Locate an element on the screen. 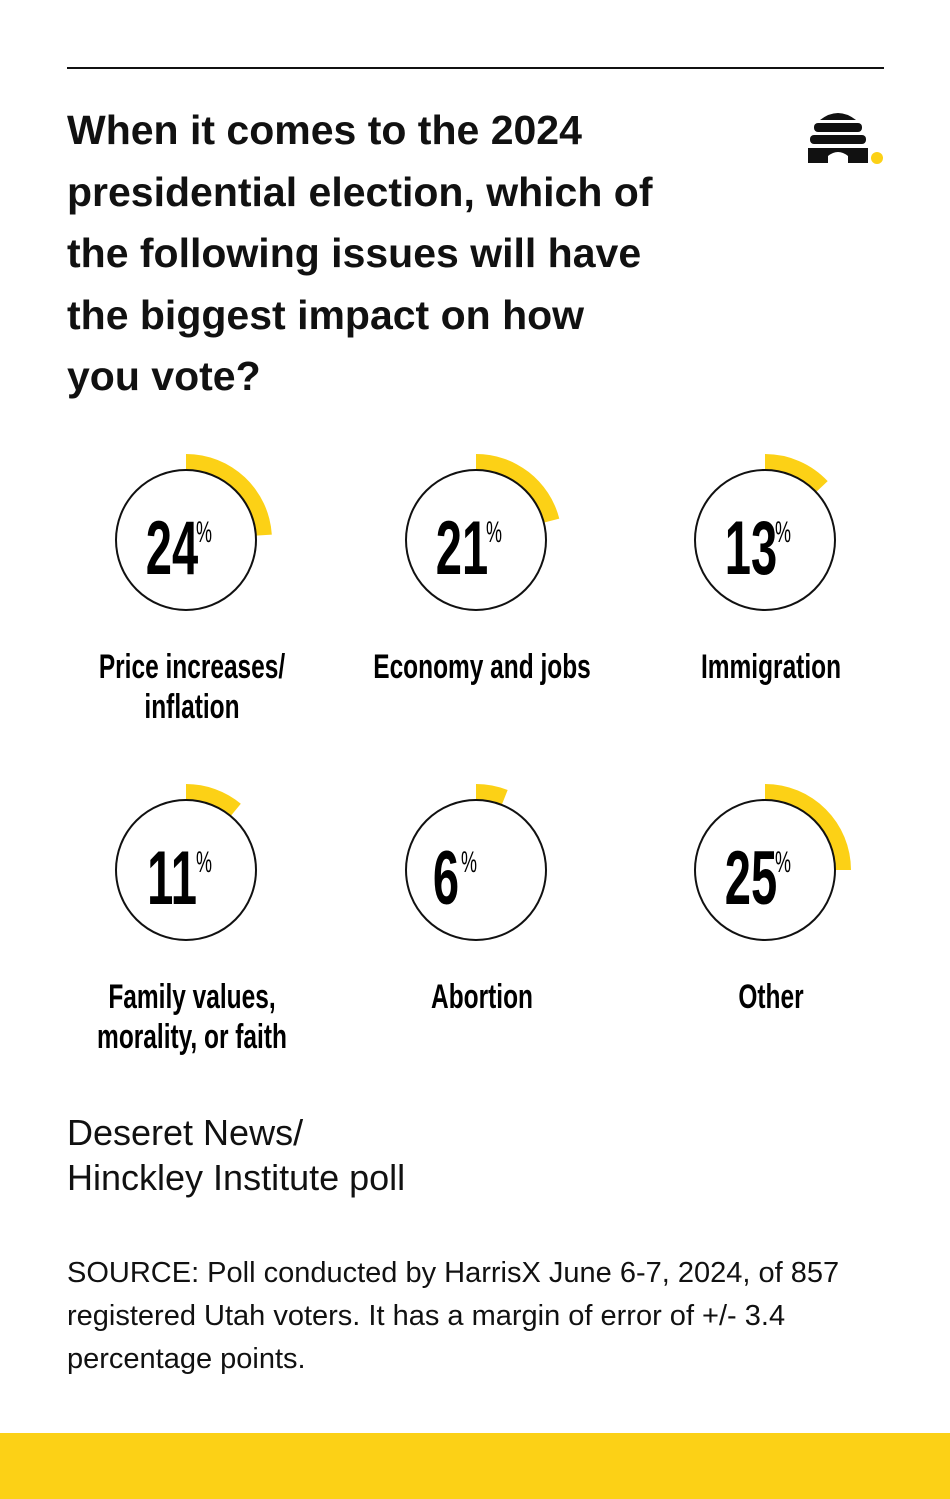 The image size is (950, 1499). category-label: Other is located at coordinates (771, 997).